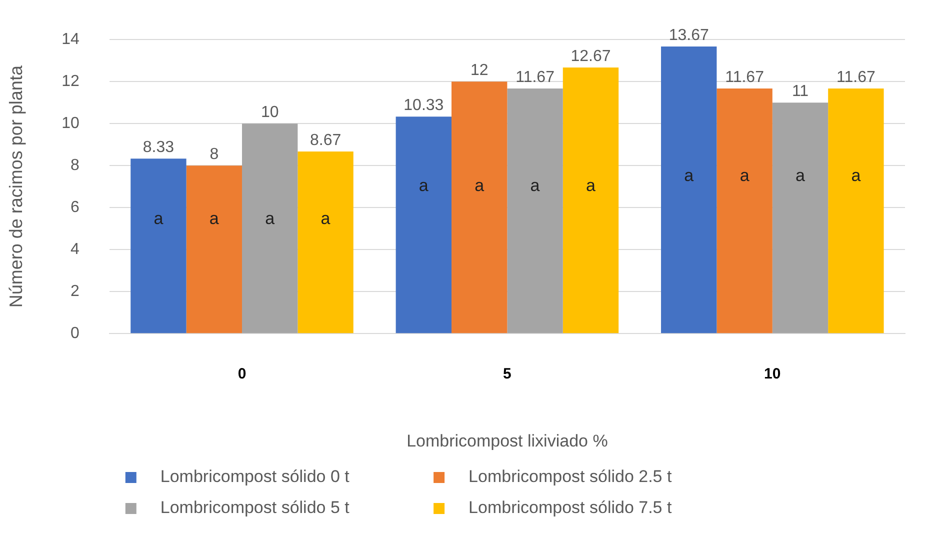  What do you see at coordinates (255, 508) in the screenshot?
I see `legend-label: Lombricompost sólido 5 t` at bounding box center [255, 508].